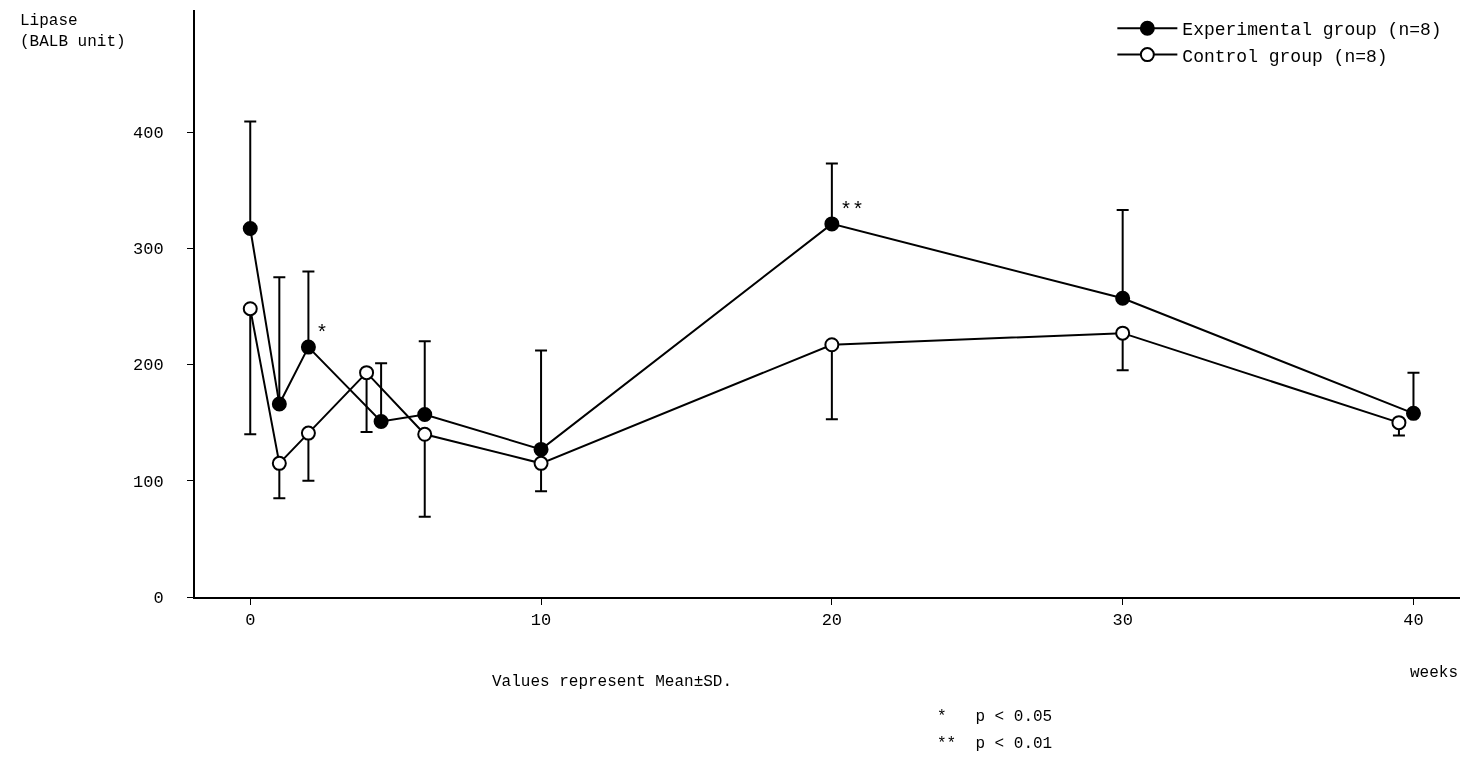 The height and width of the screenshot is (757, 1470). What do you see at coordinates (148, 250) in the screenshot?
I see `y-tick-label: 300` at bounding box center [148, 250].